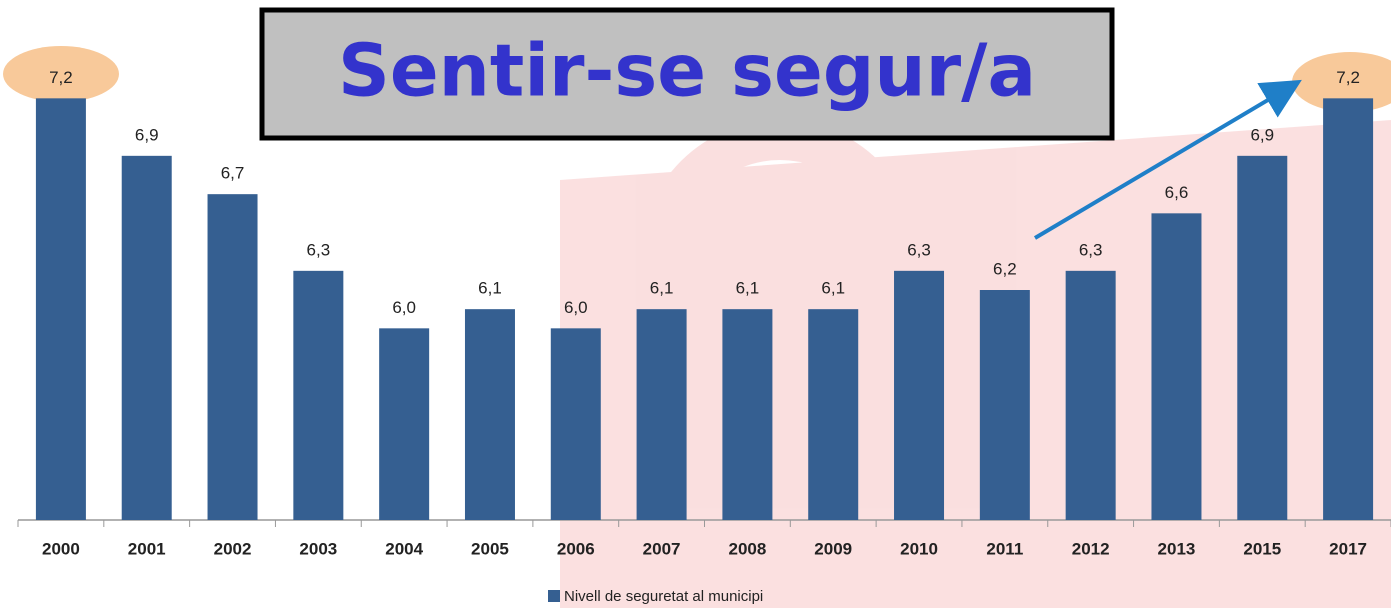 The width and height of the screenshot is (1391, 608). What do you see at coordinates (662, 548) in the screenshot?
I see `x-tick-label: 2007` at bounding box center [662, 548].